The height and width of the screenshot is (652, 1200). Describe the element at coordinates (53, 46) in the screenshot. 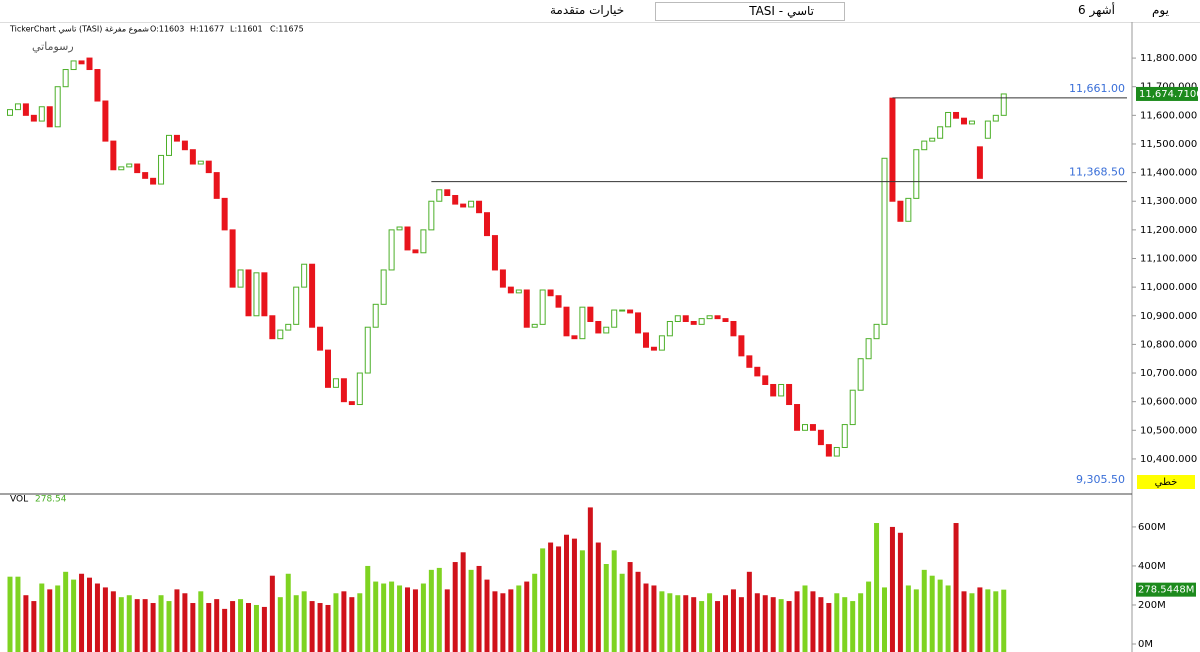

I see `drawings-button: رسوماتي` at that location.